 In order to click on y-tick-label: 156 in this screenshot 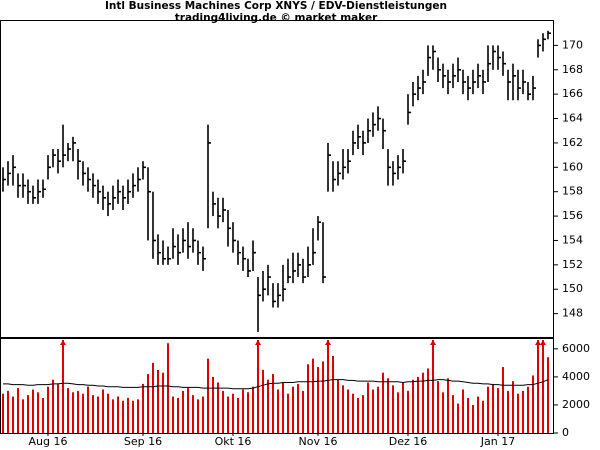, I will do `click(572, 215)`.